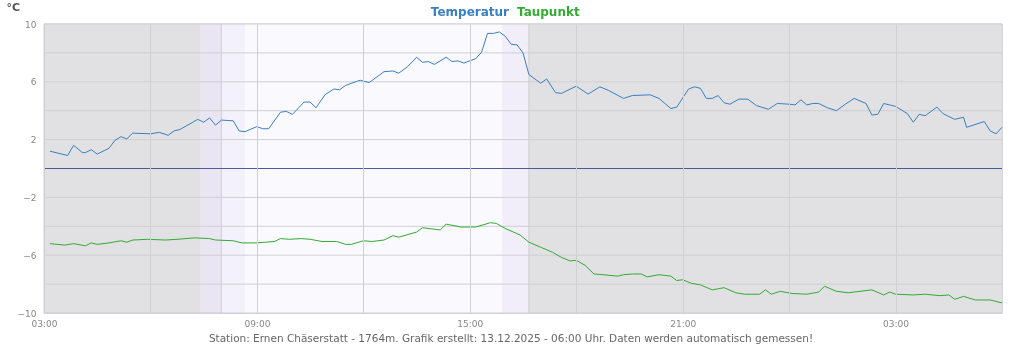  I want to click on text: Station: Ernen Chäserstatt - 1764m. Grafik erstellt: 13.12.2025 - 06:00 Uhr. Daten werden automatisch gemessen!, so click(511, 338).